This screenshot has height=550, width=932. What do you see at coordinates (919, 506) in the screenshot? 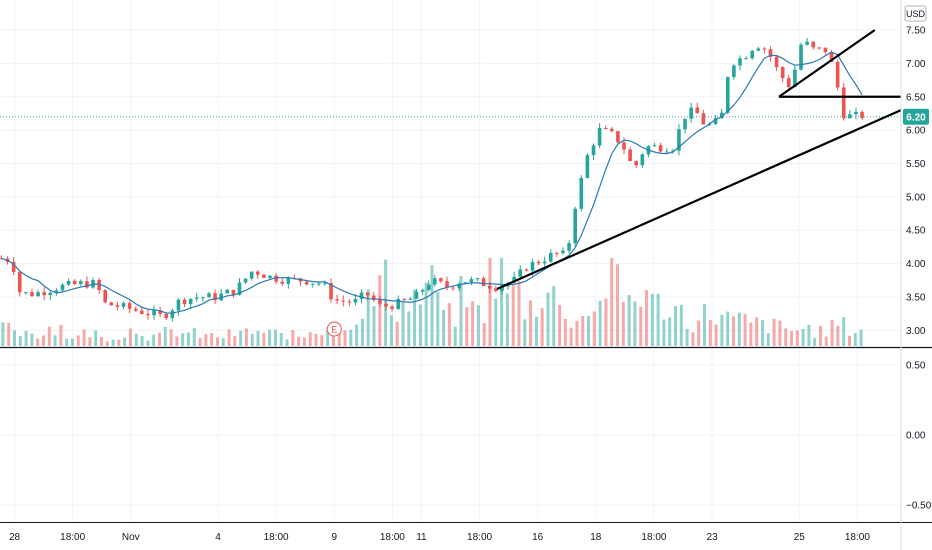
I see `osc-tick-label: −0.50` at bounding box center [919, 506].